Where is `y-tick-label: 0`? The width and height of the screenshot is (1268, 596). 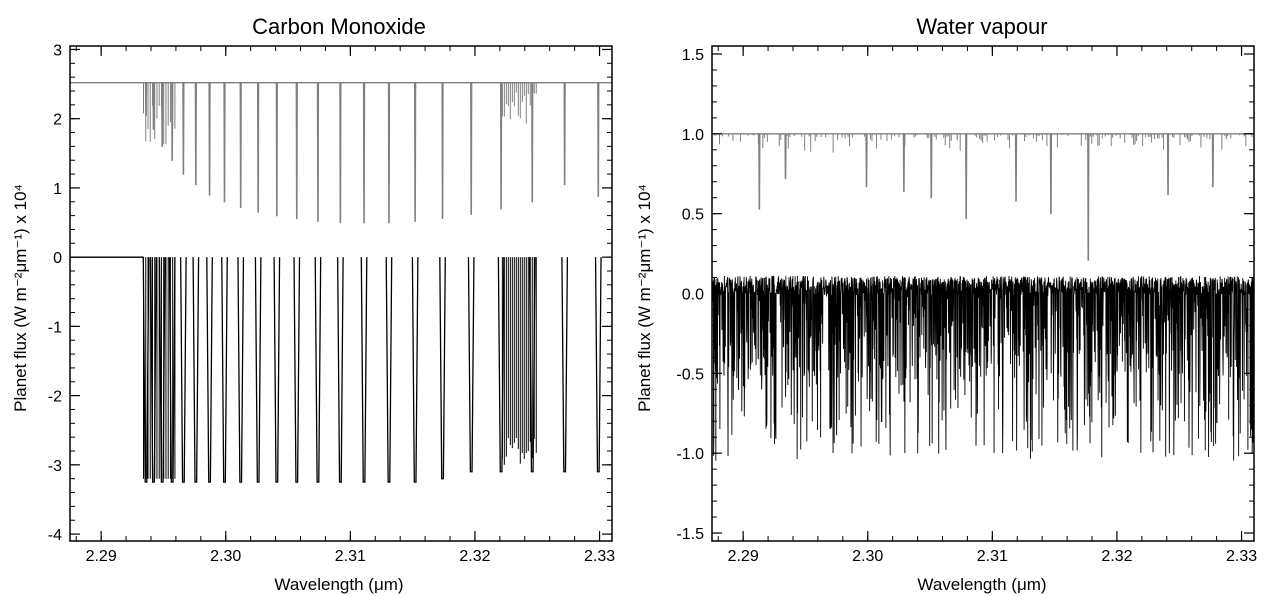
y-tick-label: 0 is located at coordinates (57, 258).